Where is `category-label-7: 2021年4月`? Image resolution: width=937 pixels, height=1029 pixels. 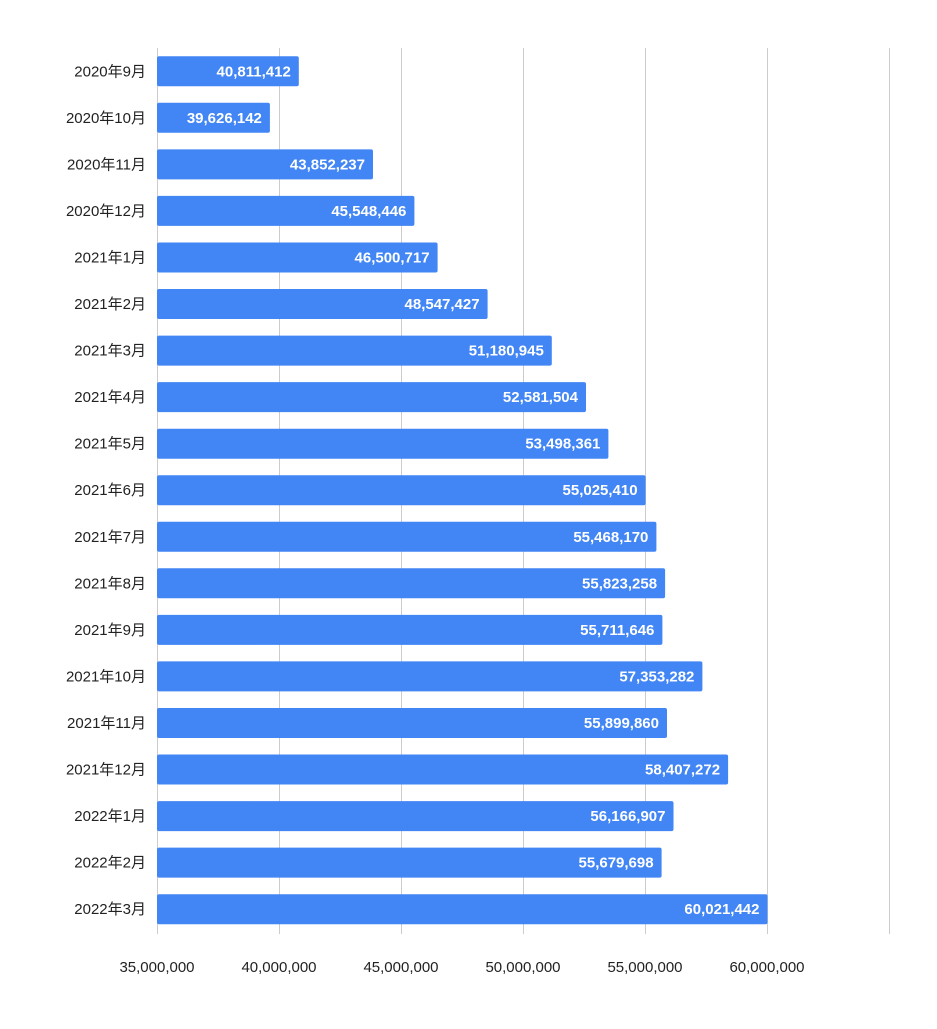 category-label-7: 2021年4月 is located at coordinates (110, 397).